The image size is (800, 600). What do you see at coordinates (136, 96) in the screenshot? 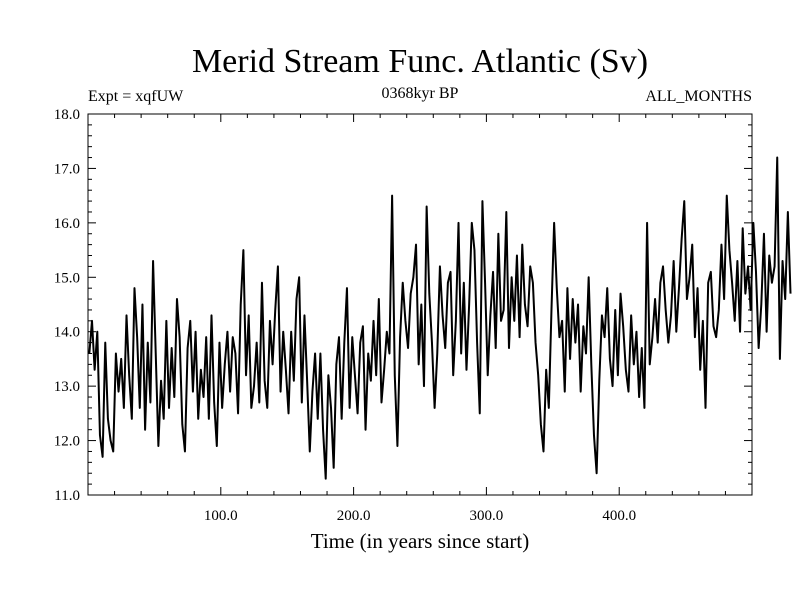
I see `experiment-label: Expt = xqfUW` at bounding box center [136, 96].